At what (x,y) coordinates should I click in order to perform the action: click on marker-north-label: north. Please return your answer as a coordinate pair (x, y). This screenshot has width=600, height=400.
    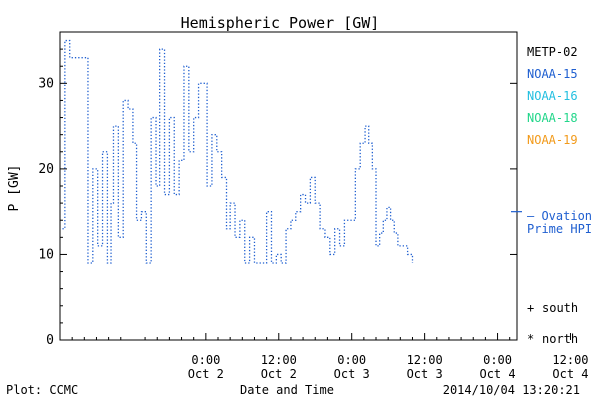
    Looking at the image, I should click on (560, 339).